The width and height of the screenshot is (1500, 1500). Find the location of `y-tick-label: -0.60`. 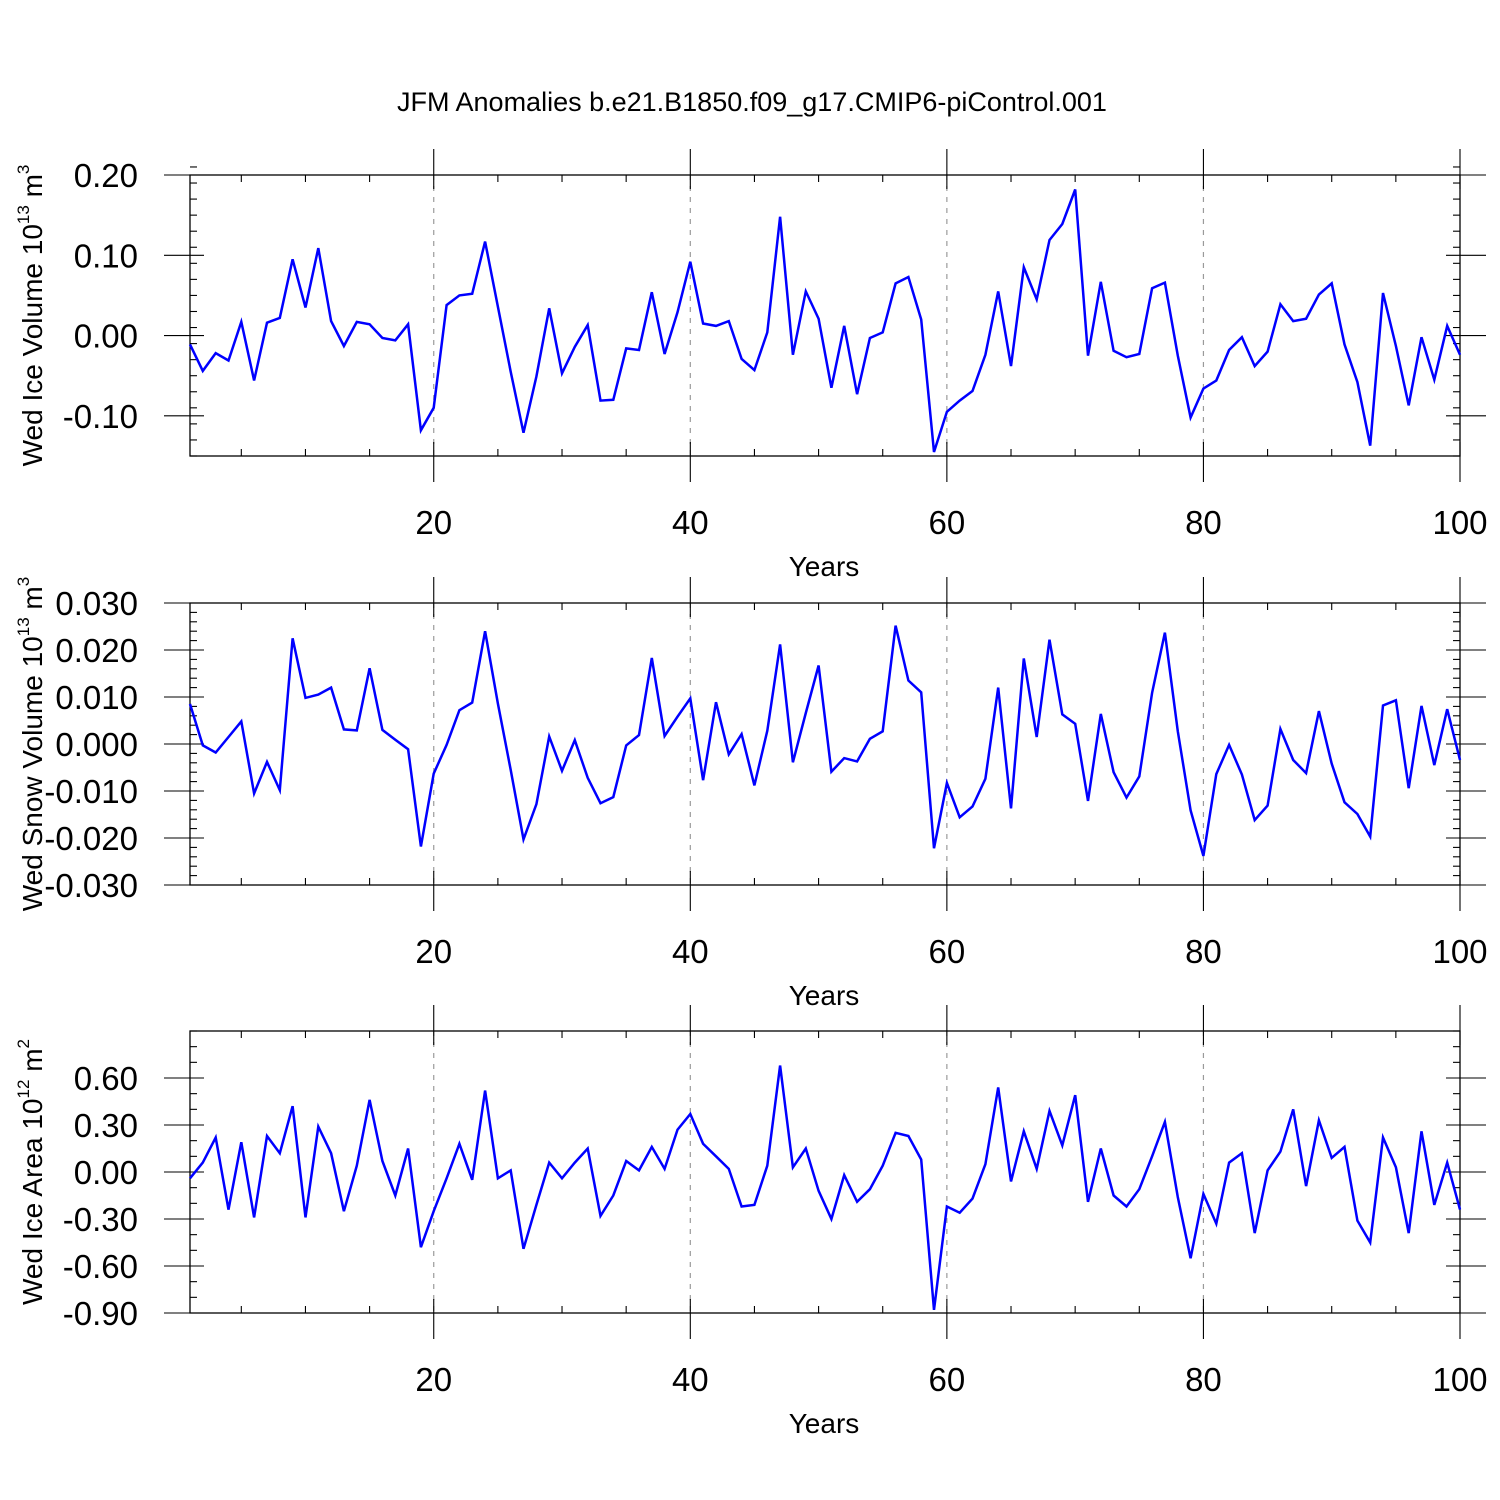

y-tick-label: -0.60 is located at coordinates (100, 1266).